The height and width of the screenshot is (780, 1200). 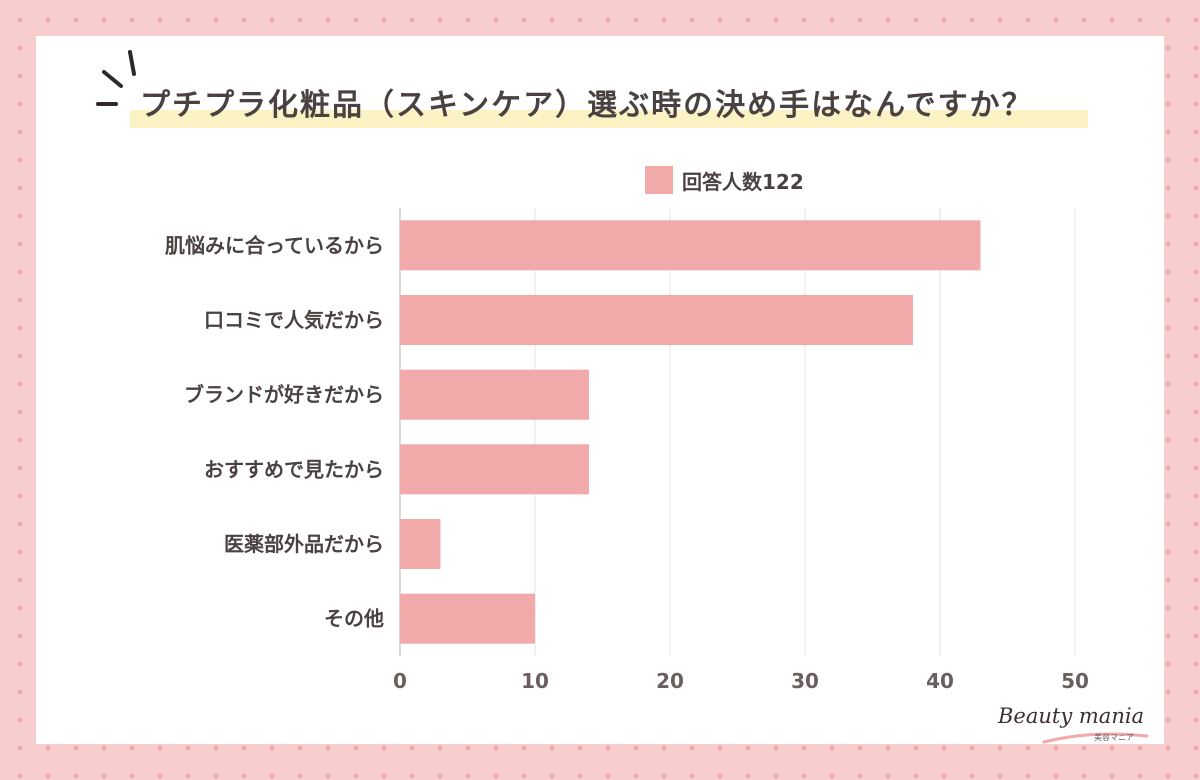 What do you see at coordinates (535, 681) in the screenshot?
I see `x-tick-label-10: 10` at bounding box center [535, 681].